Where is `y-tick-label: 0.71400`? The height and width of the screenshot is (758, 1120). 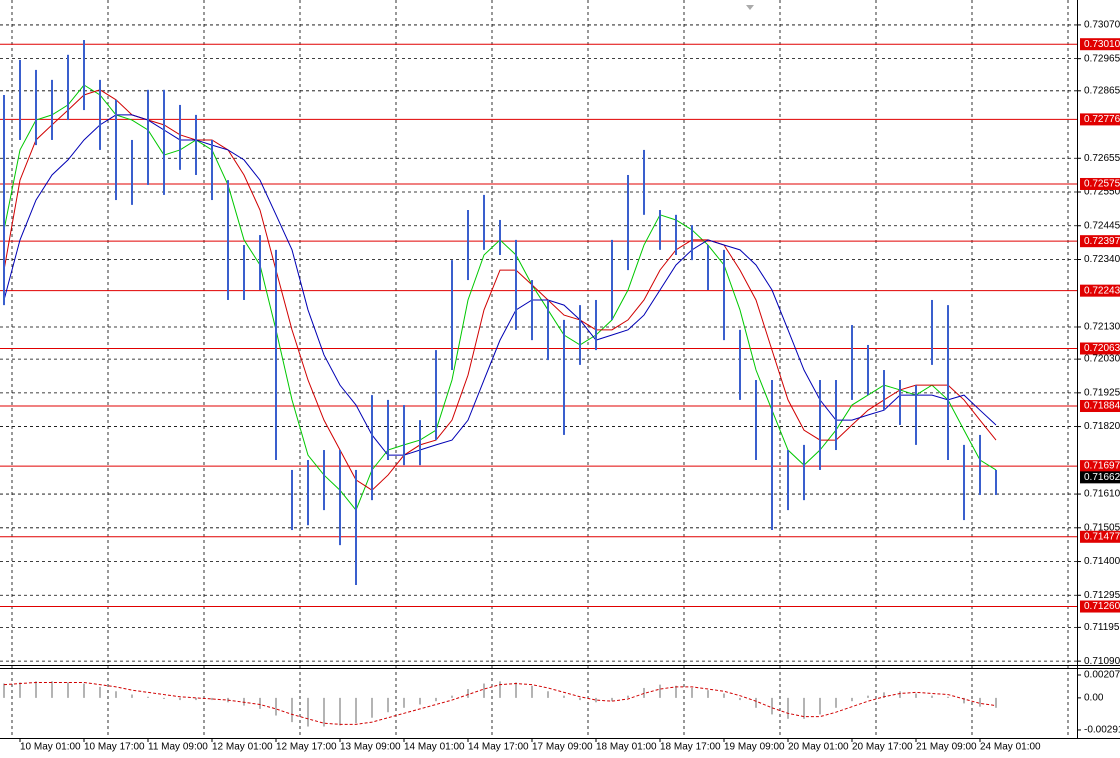
y-tick-label: 0.71400 is located at coordinates (1102, 561).